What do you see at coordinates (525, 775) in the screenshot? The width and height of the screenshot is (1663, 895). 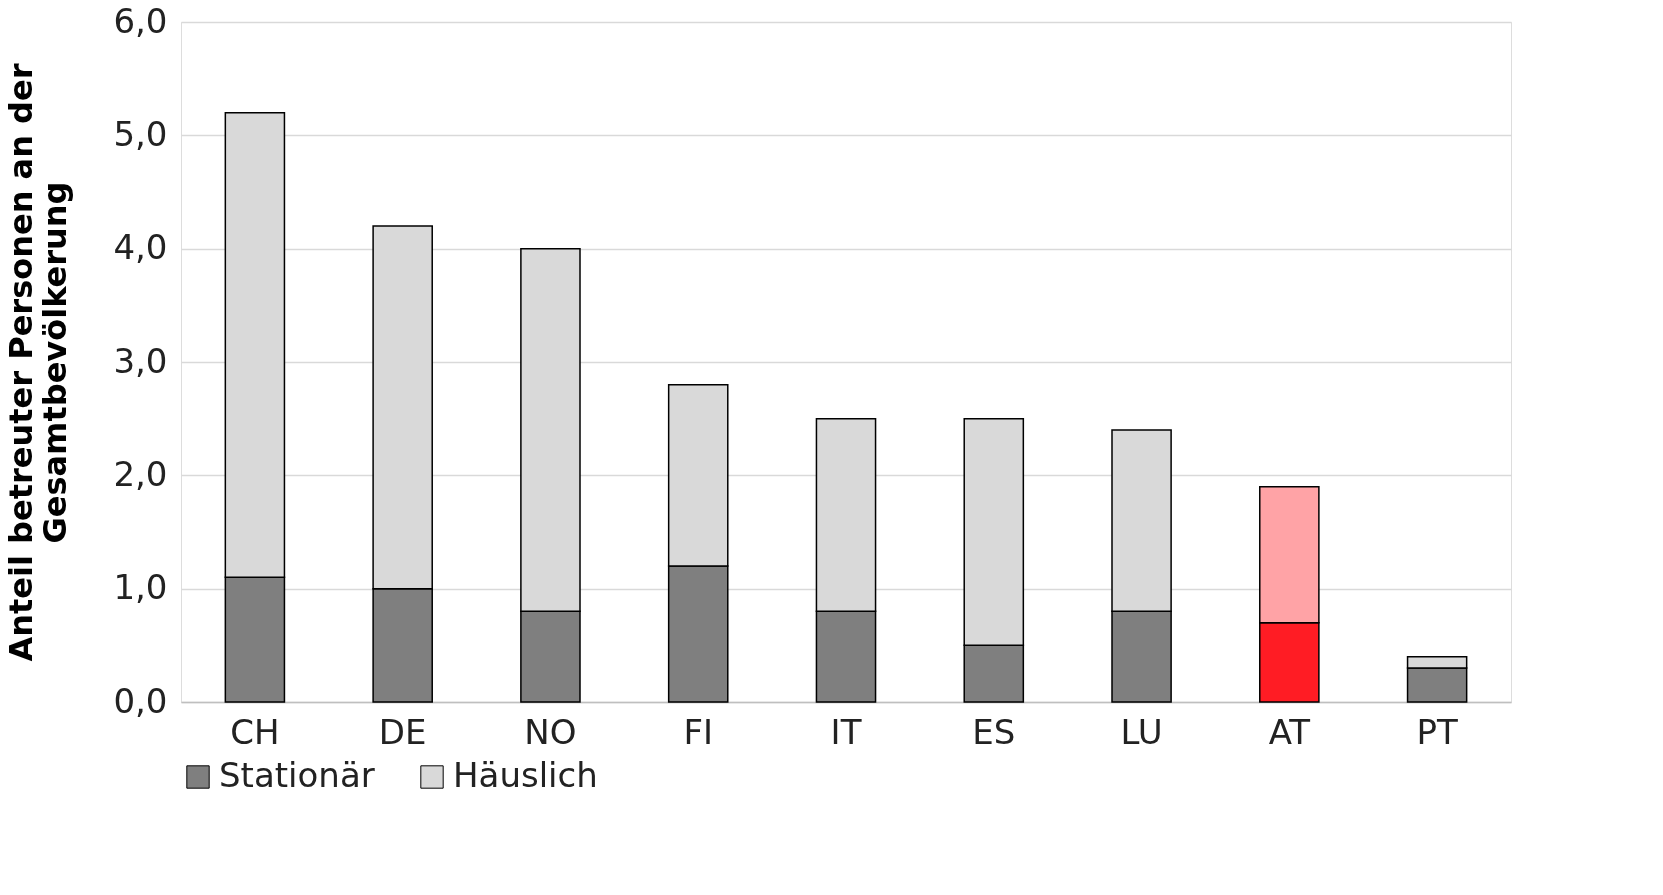 I see `legend-label: Häuslich` at bounding box center [525, 775].